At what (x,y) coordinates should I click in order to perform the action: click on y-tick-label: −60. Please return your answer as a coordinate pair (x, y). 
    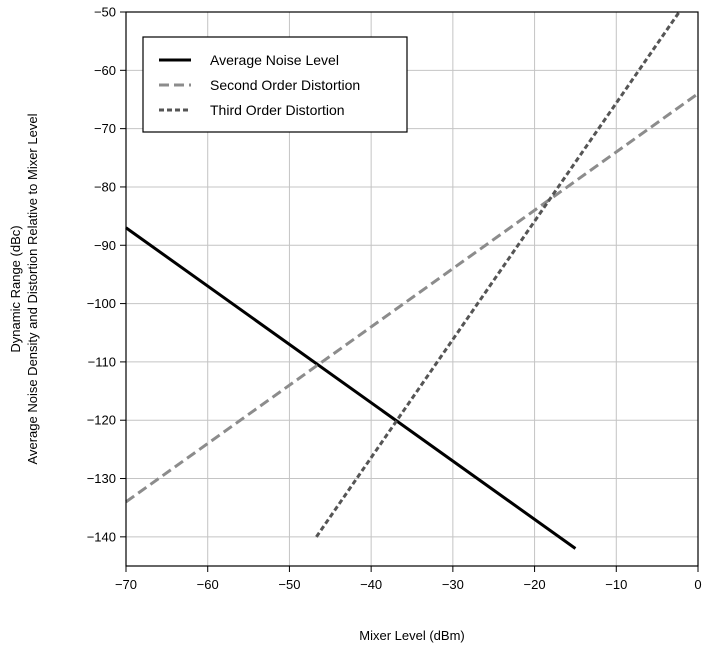
    Looking at the image, I should click on (105, 70).